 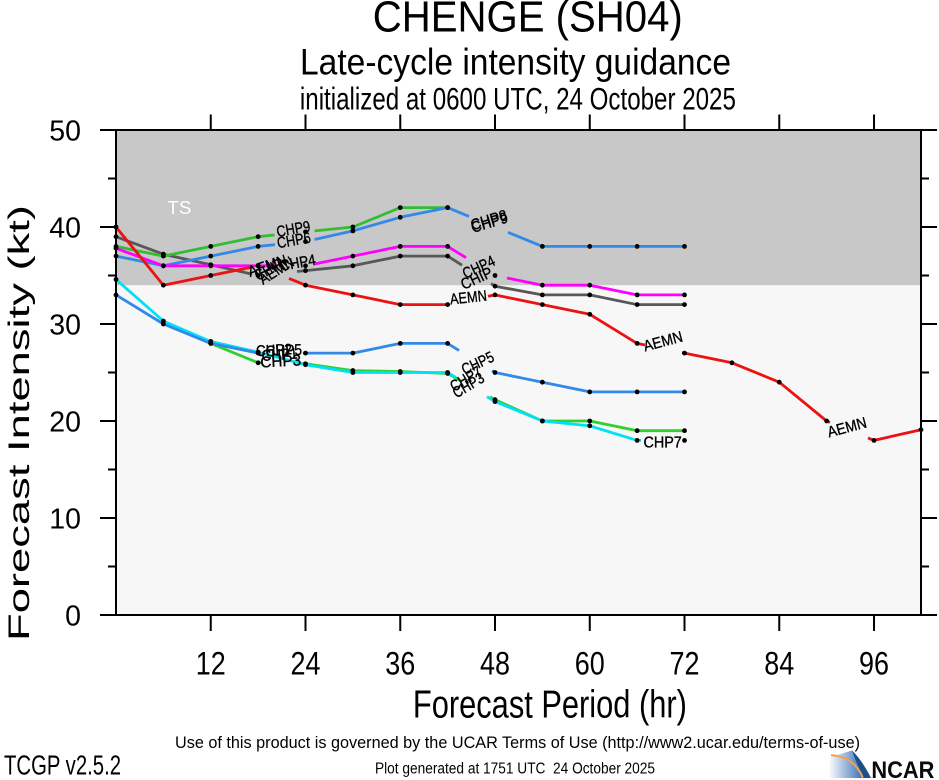 What do you see at coordinates (279, 355) in the screenshot?
I see `svg-text: CHP1` at bounding box center [279, 355].